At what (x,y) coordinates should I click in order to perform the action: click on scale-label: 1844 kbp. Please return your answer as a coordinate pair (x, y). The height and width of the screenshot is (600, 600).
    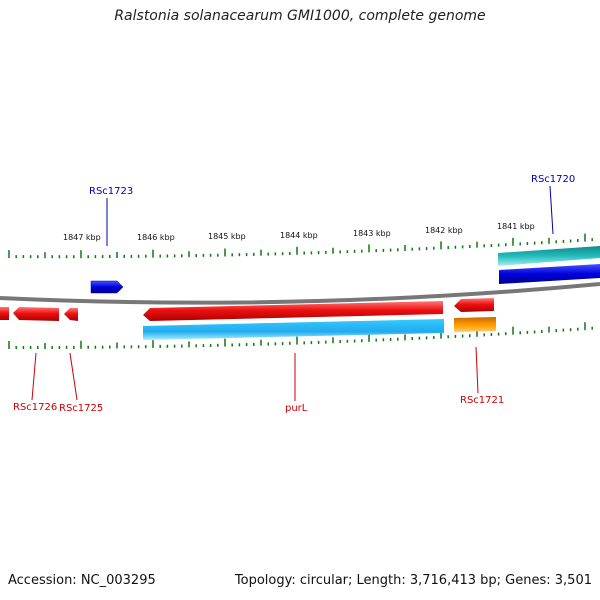
    Looking at the image, I should click on (299, 235).